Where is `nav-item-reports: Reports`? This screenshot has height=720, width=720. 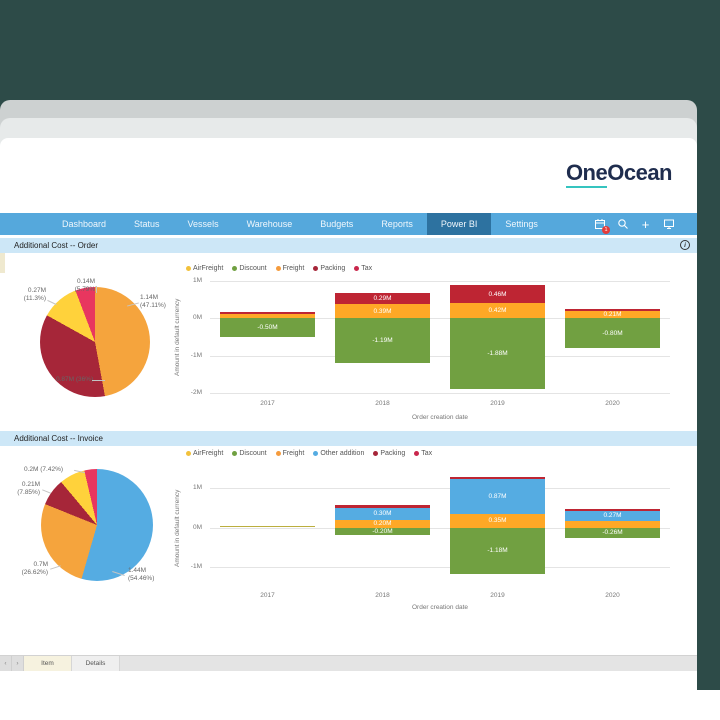
nav-item-reports: Reports is located at coordinates (397, 224).